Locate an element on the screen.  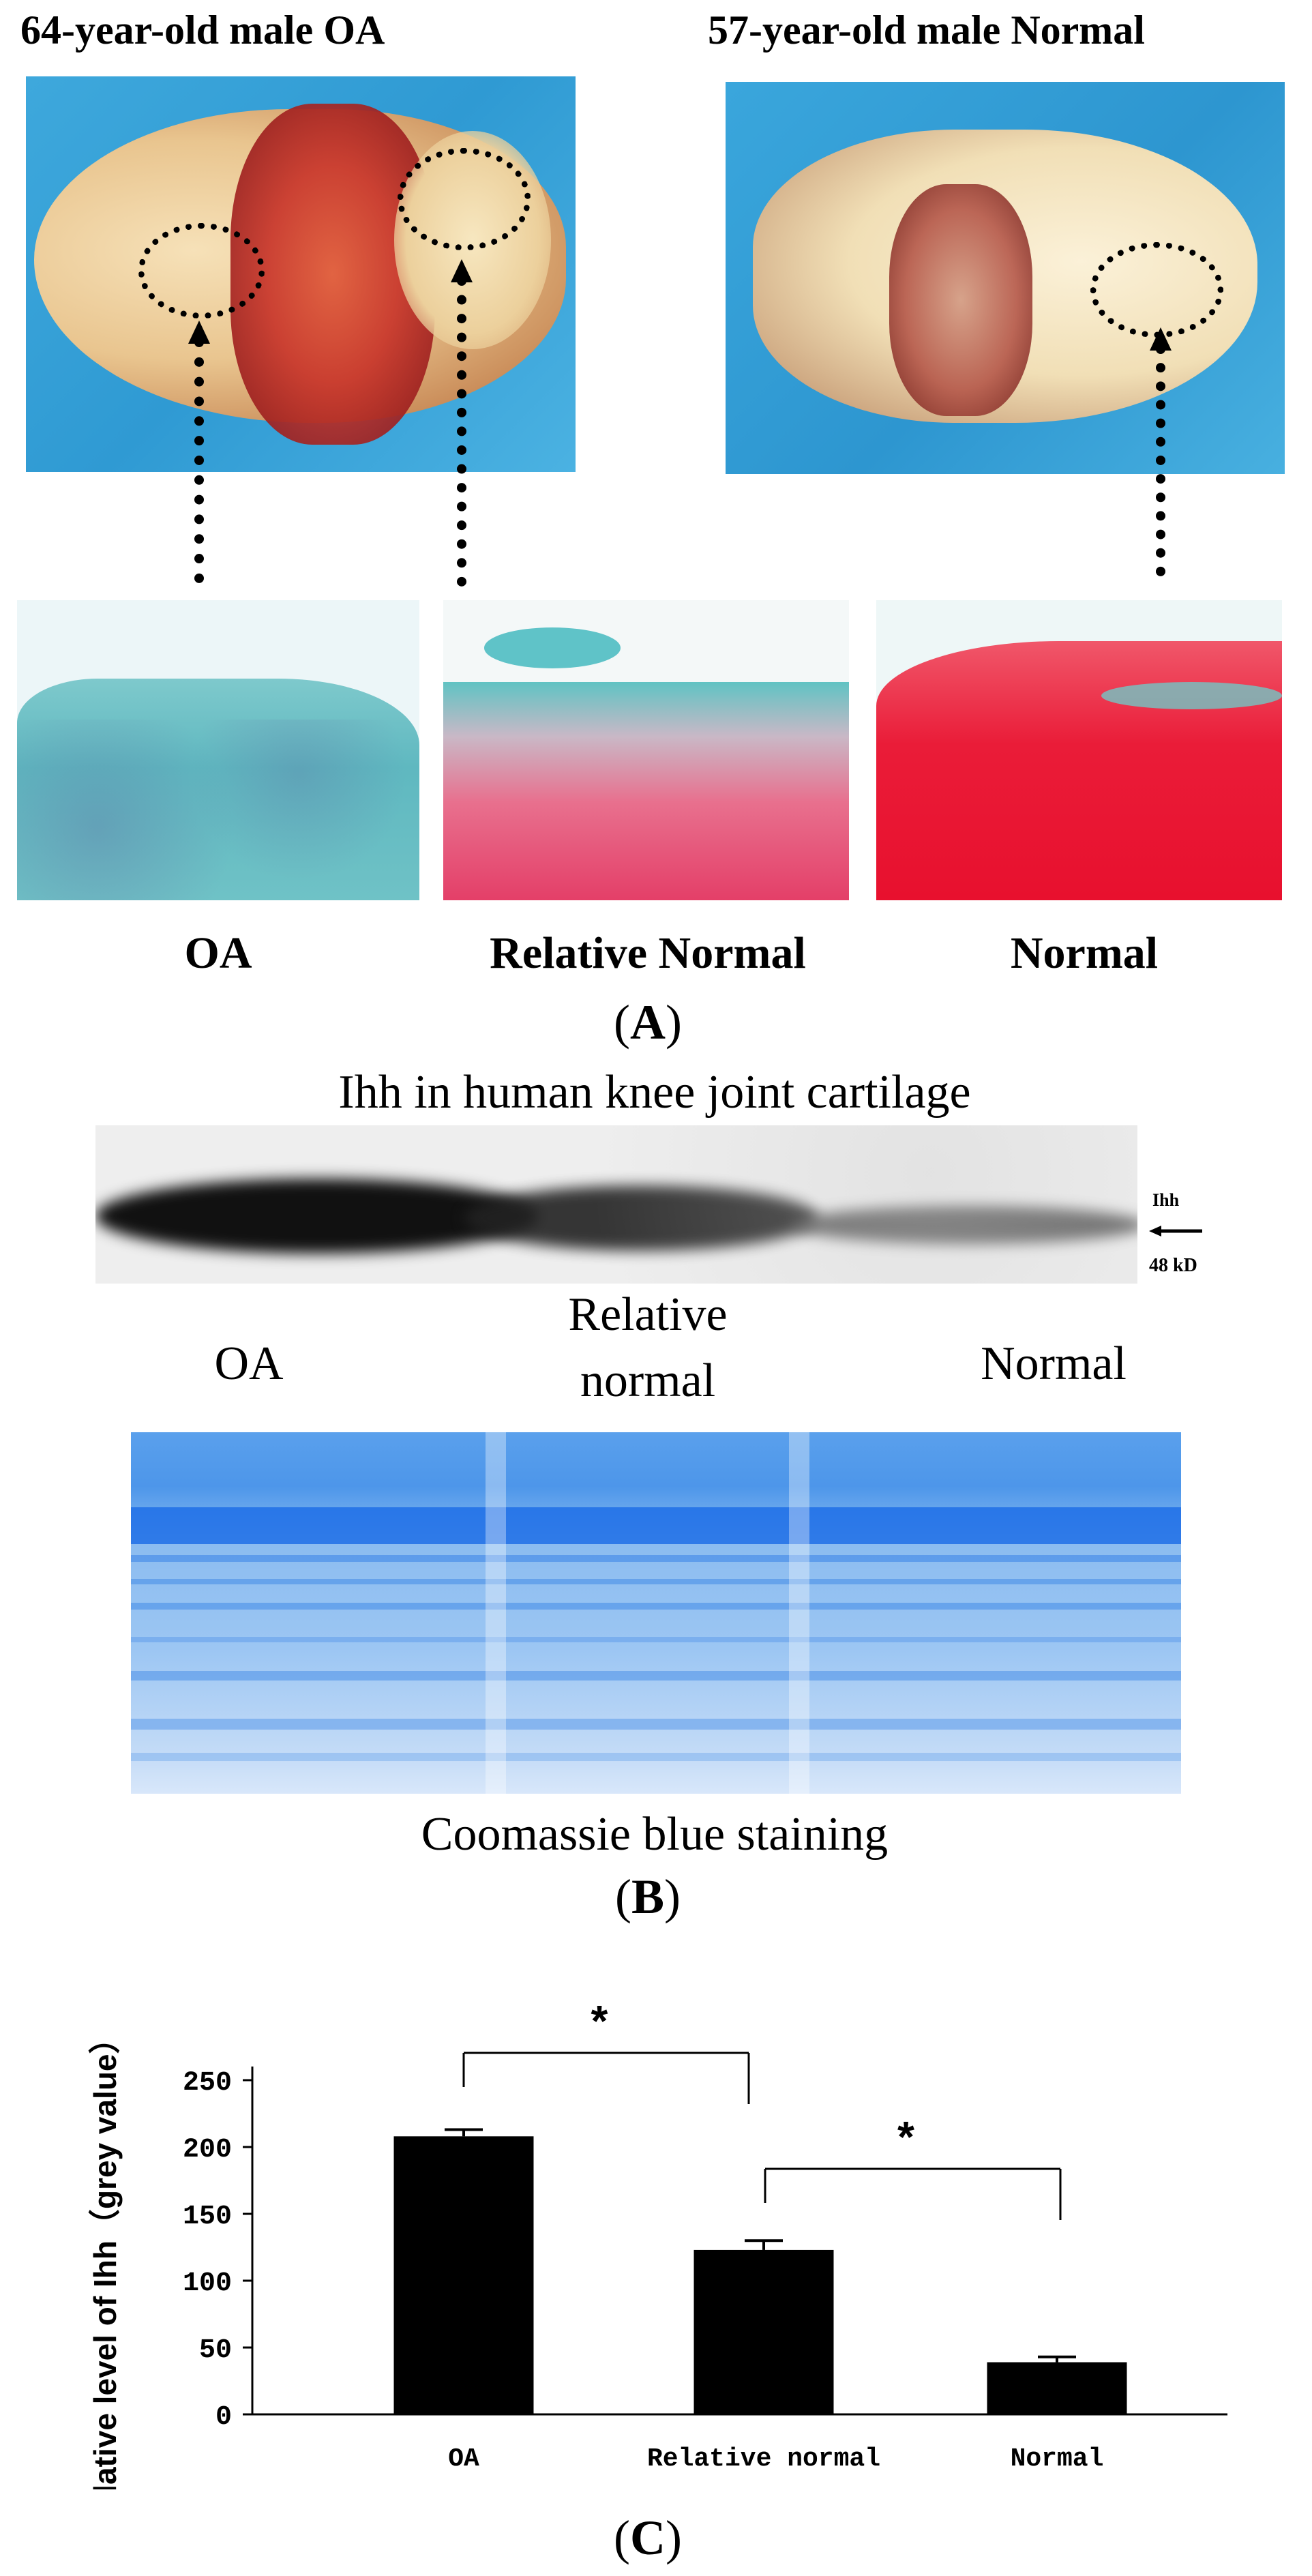
oa-specimen-photo is located at coordinates (301, 274).